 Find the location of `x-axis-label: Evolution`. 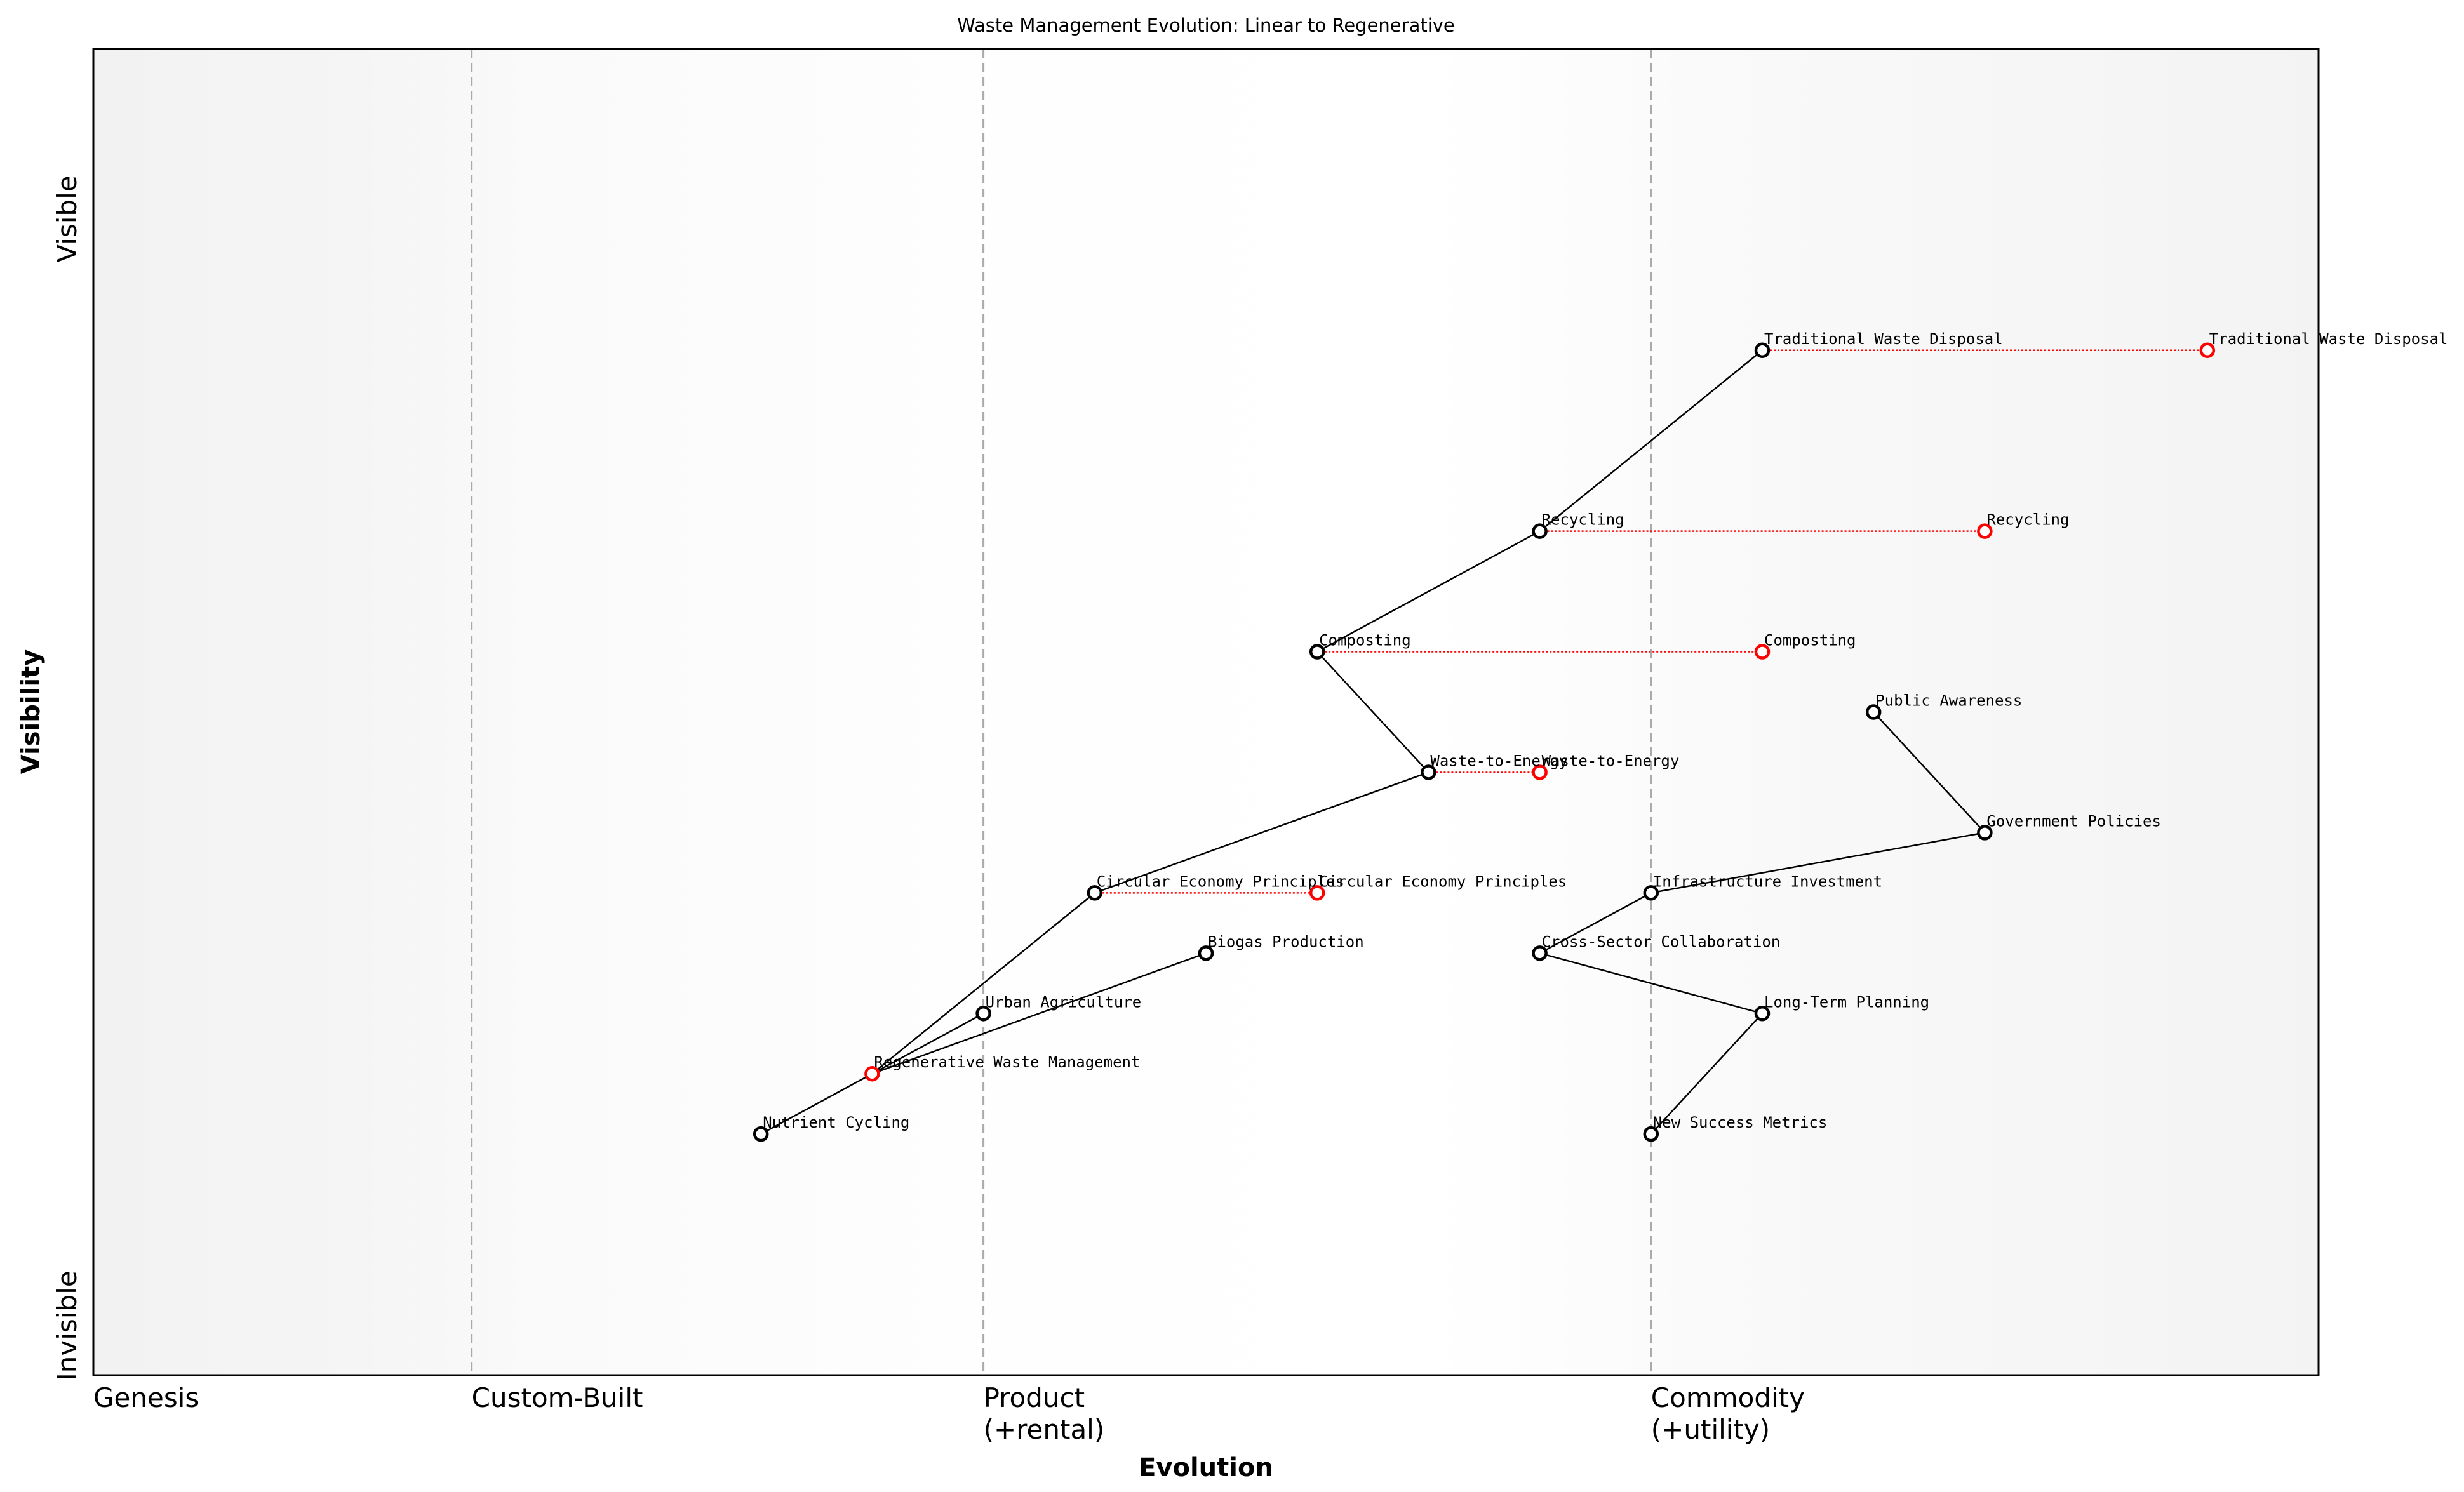

x-axis-label: Evolution is located at coordinates (1206, 1467).